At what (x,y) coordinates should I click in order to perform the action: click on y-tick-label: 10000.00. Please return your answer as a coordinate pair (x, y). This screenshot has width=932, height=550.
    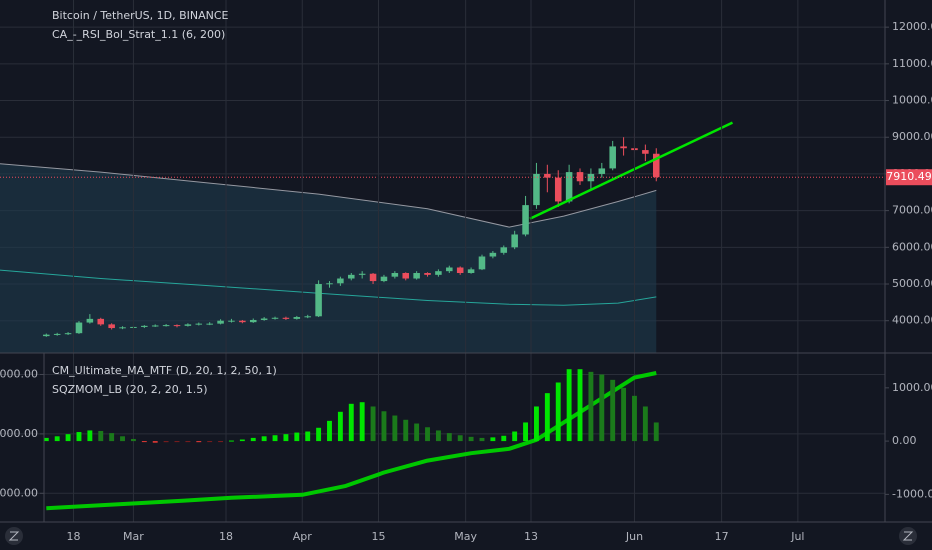
    Looking at the image, I should click on (912, 100).